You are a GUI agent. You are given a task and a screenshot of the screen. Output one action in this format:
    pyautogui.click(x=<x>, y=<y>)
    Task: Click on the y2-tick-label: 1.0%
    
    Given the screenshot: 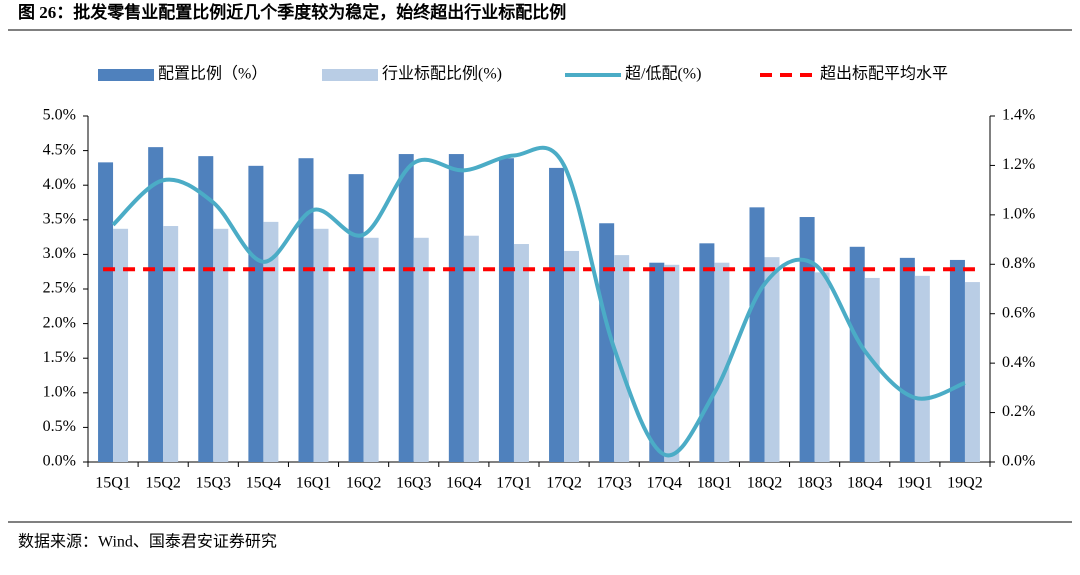 What is the action you would take?
    pyautogui.click(x=1018, y=214)
    